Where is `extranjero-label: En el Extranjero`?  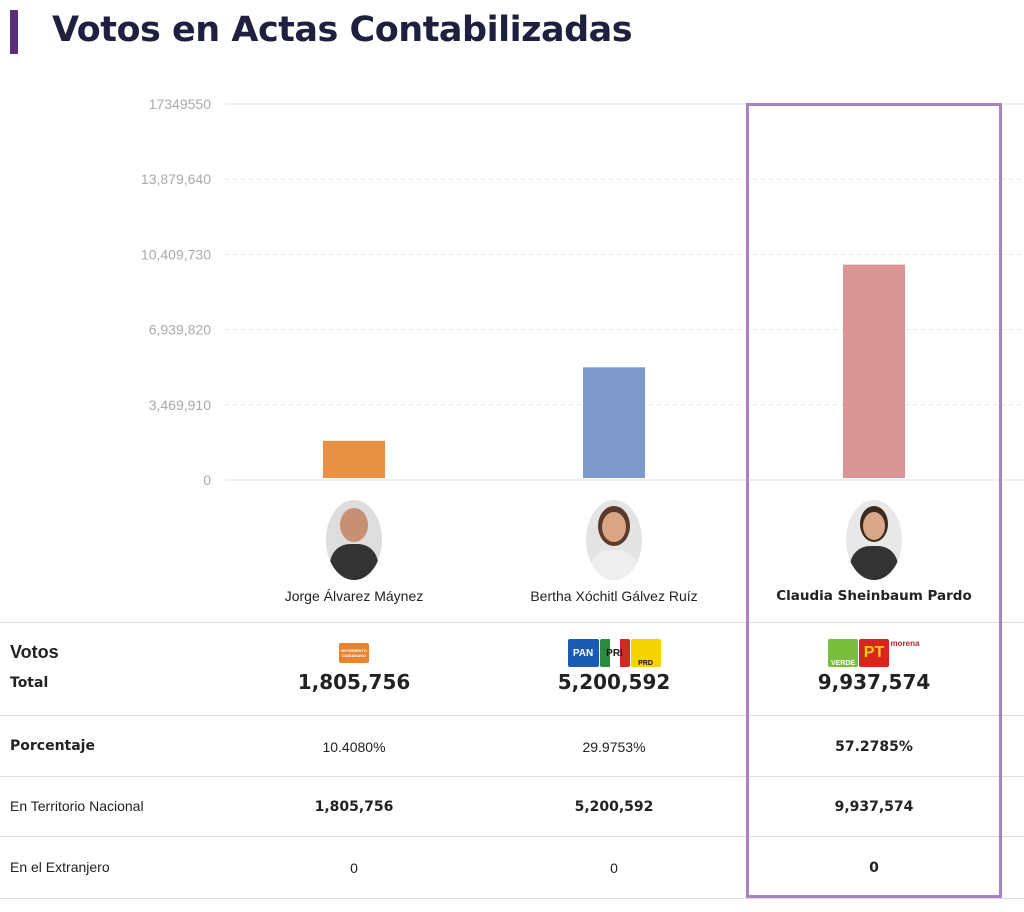
extranjero-label: En el Extranjero is located at coordinates (60, 867).